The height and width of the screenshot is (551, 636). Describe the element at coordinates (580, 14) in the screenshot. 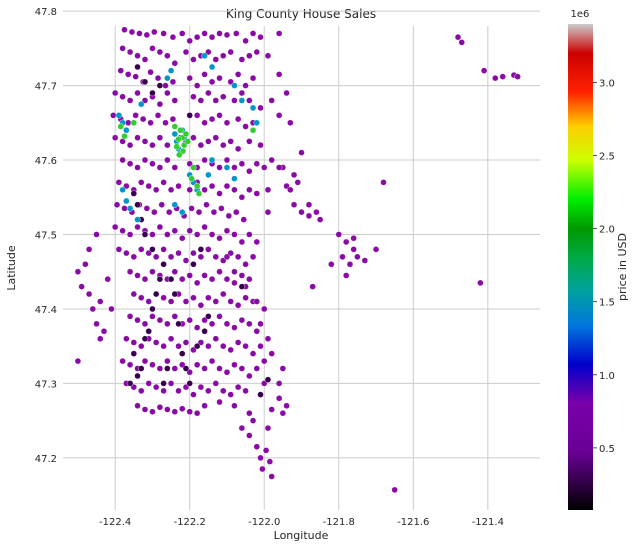

I see `colorbar-multiplier: 1e6` at that location.